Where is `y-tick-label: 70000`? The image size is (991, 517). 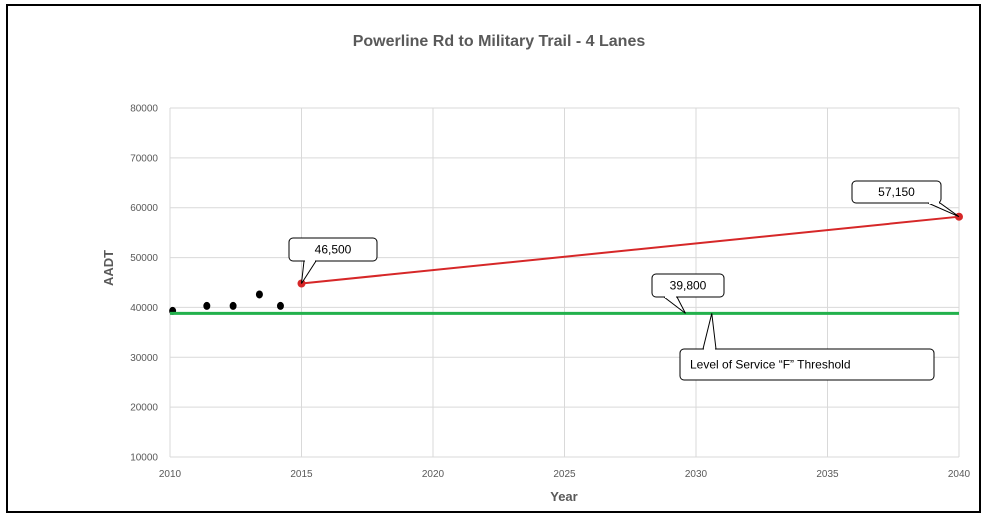 y-tick-label: 70000 is located at coordinates (144, 158).